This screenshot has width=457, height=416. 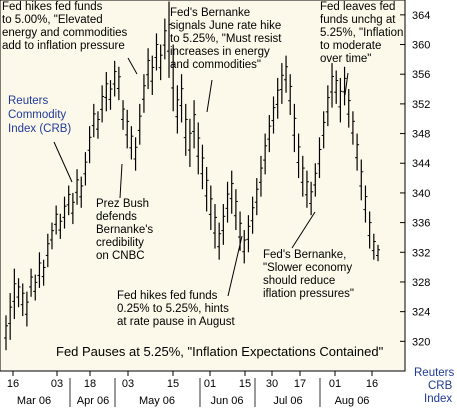 I want to click on x-tick-label: 18, so click(x=90, y=384).